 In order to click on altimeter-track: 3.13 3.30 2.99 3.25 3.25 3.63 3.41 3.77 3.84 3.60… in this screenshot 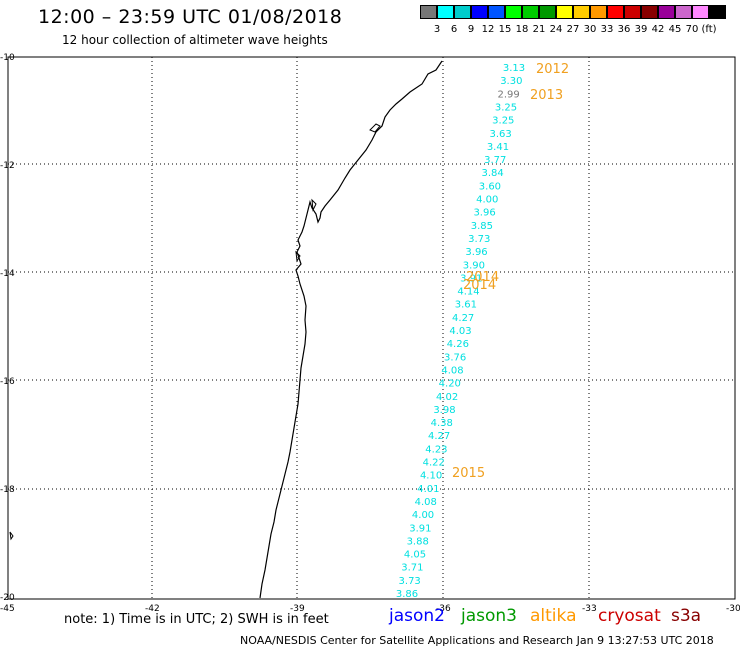, I will do `click(460, 331)`.